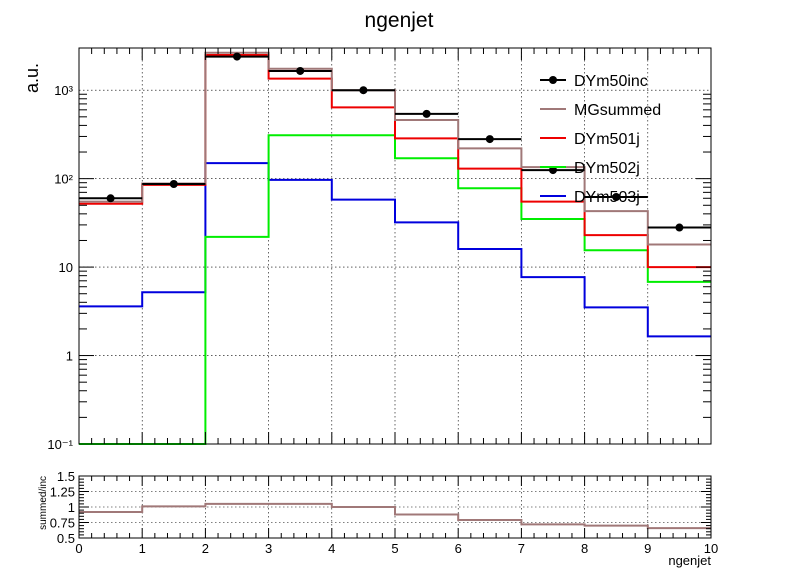 The image size is (798, 574). I want to click on chart-title: ngenjet, so click(399, 20).